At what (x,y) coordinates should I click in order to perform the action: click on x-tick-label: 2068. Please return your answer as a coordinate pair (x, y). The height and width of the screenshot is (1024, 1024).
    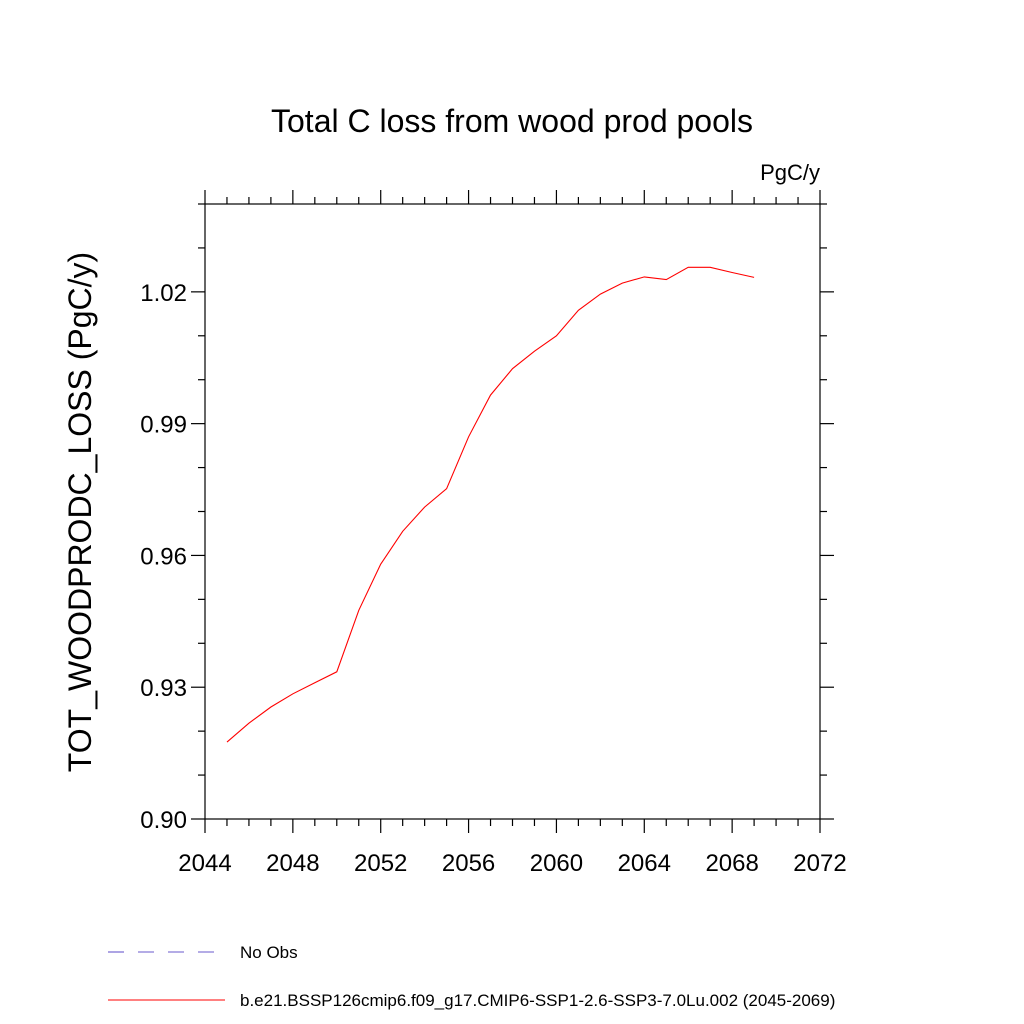
    Looking at the image, I should click on (731, 863).